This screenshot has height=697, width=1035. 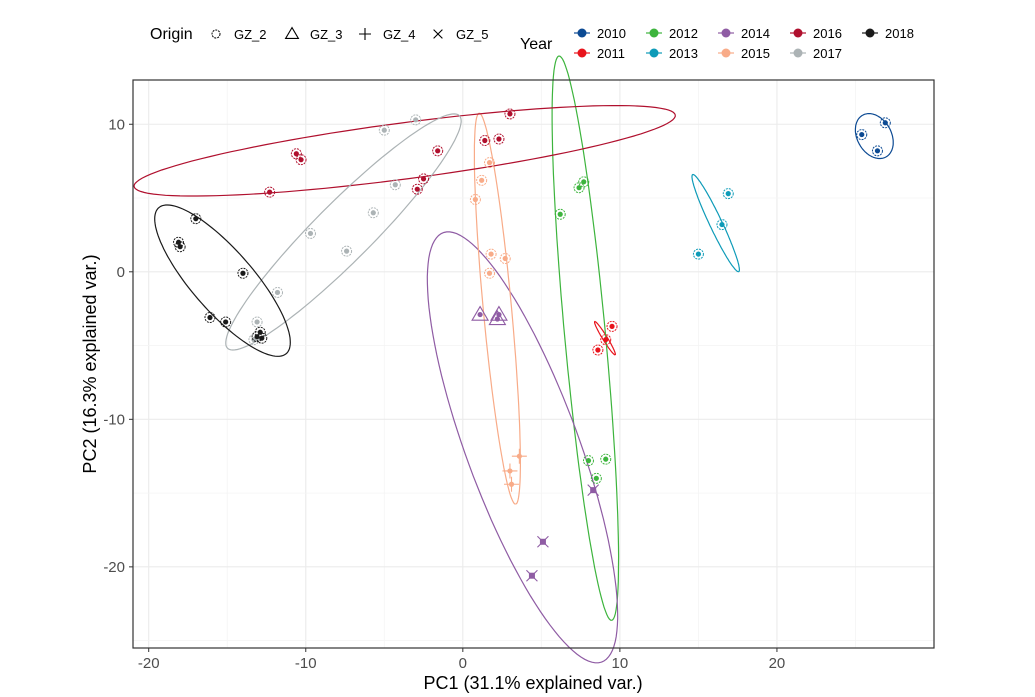 I want to click on ellipse-2018, so click(x=222, y=280).